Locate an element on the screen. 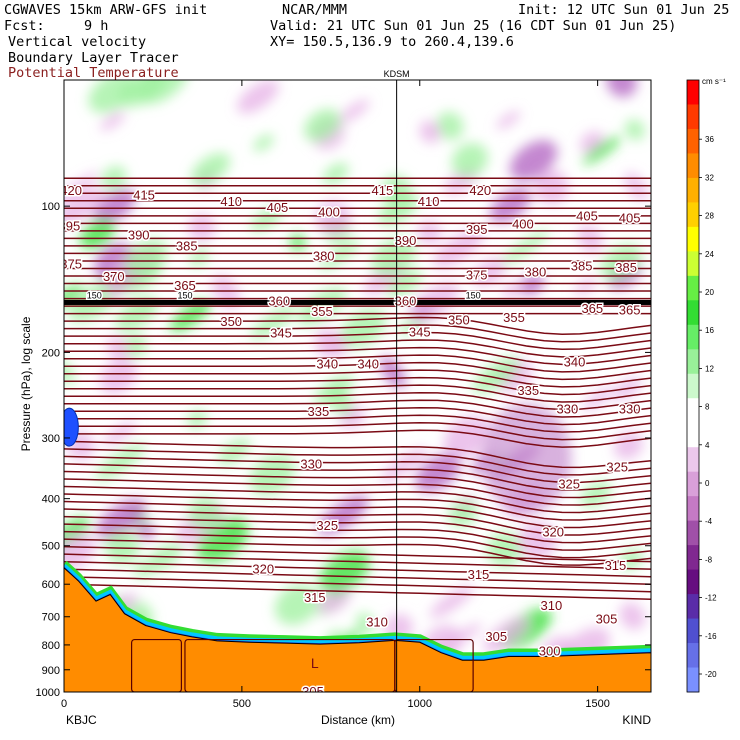  theta-contour-label: 305 is located at coordinates (607, 619).